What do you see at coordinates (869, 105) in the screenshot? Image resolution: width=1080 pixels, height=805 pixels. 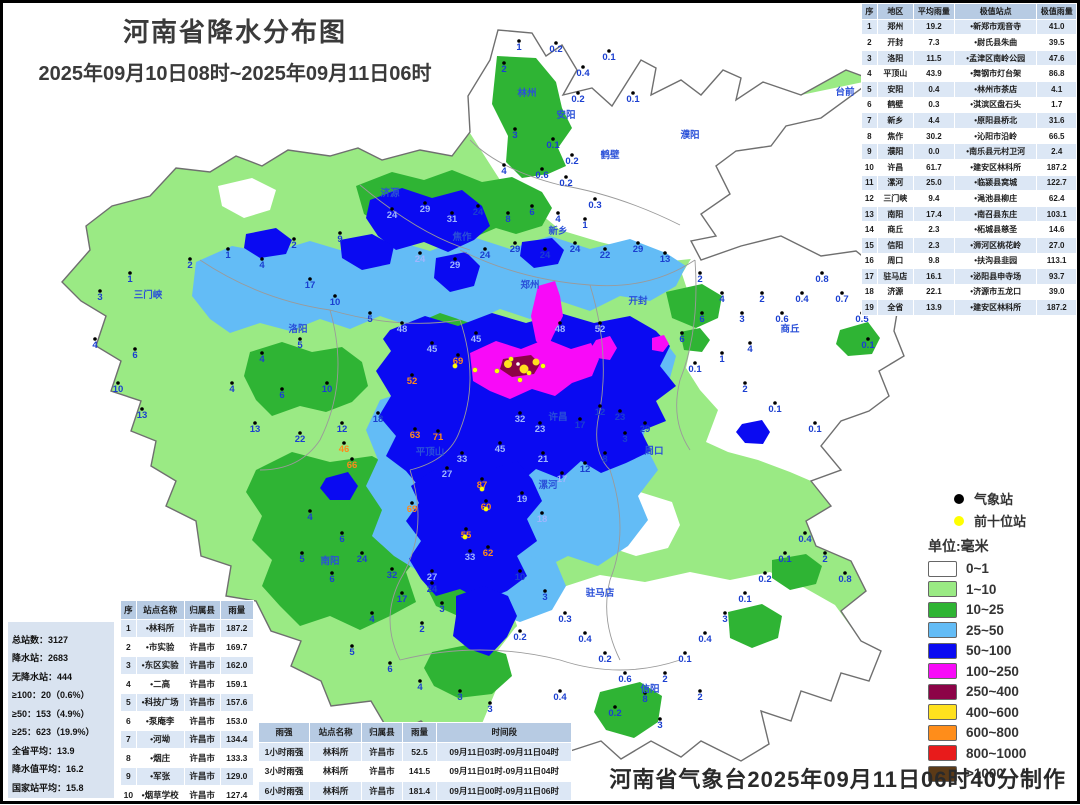 I see `region-table-cell: 6` at bounding box center [869, 105].